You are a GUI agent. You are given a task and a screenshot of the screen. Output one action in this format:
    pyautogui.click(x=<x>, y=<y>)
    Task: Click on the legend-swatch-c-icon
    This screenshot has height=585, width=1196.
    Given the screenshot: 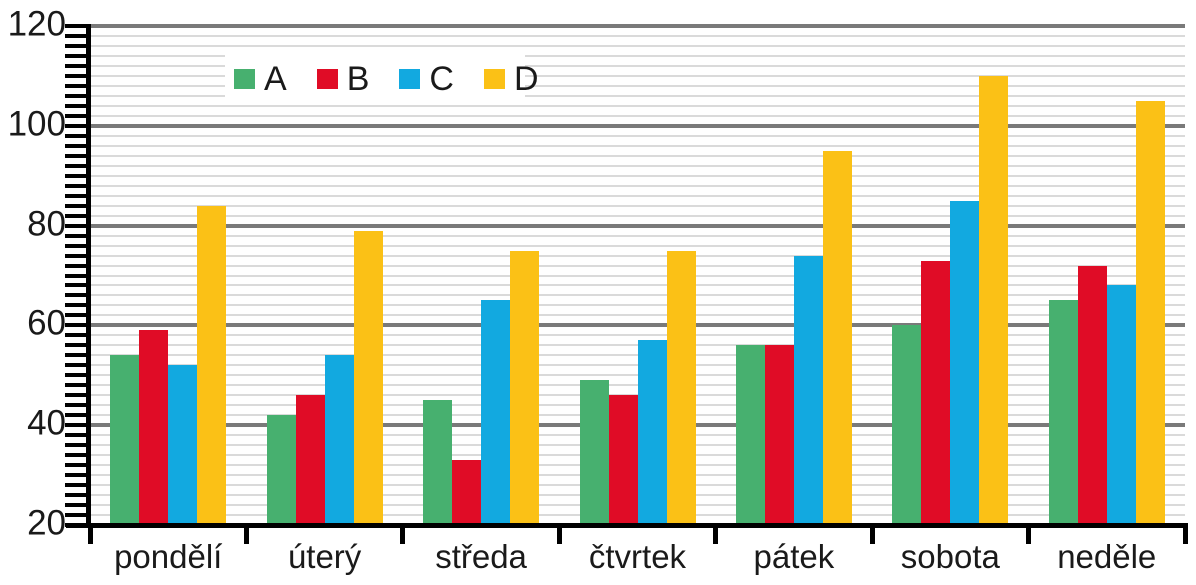 What is the action you would take?
    pyautogui.click(x=410, y=78)
    